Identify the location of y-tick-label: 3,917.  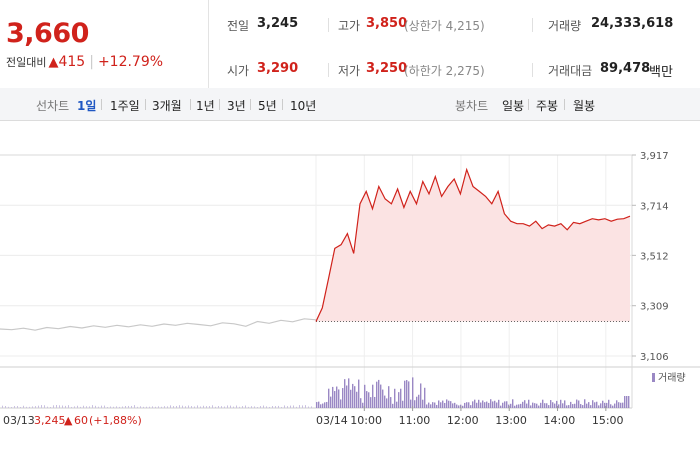
(654, 156).